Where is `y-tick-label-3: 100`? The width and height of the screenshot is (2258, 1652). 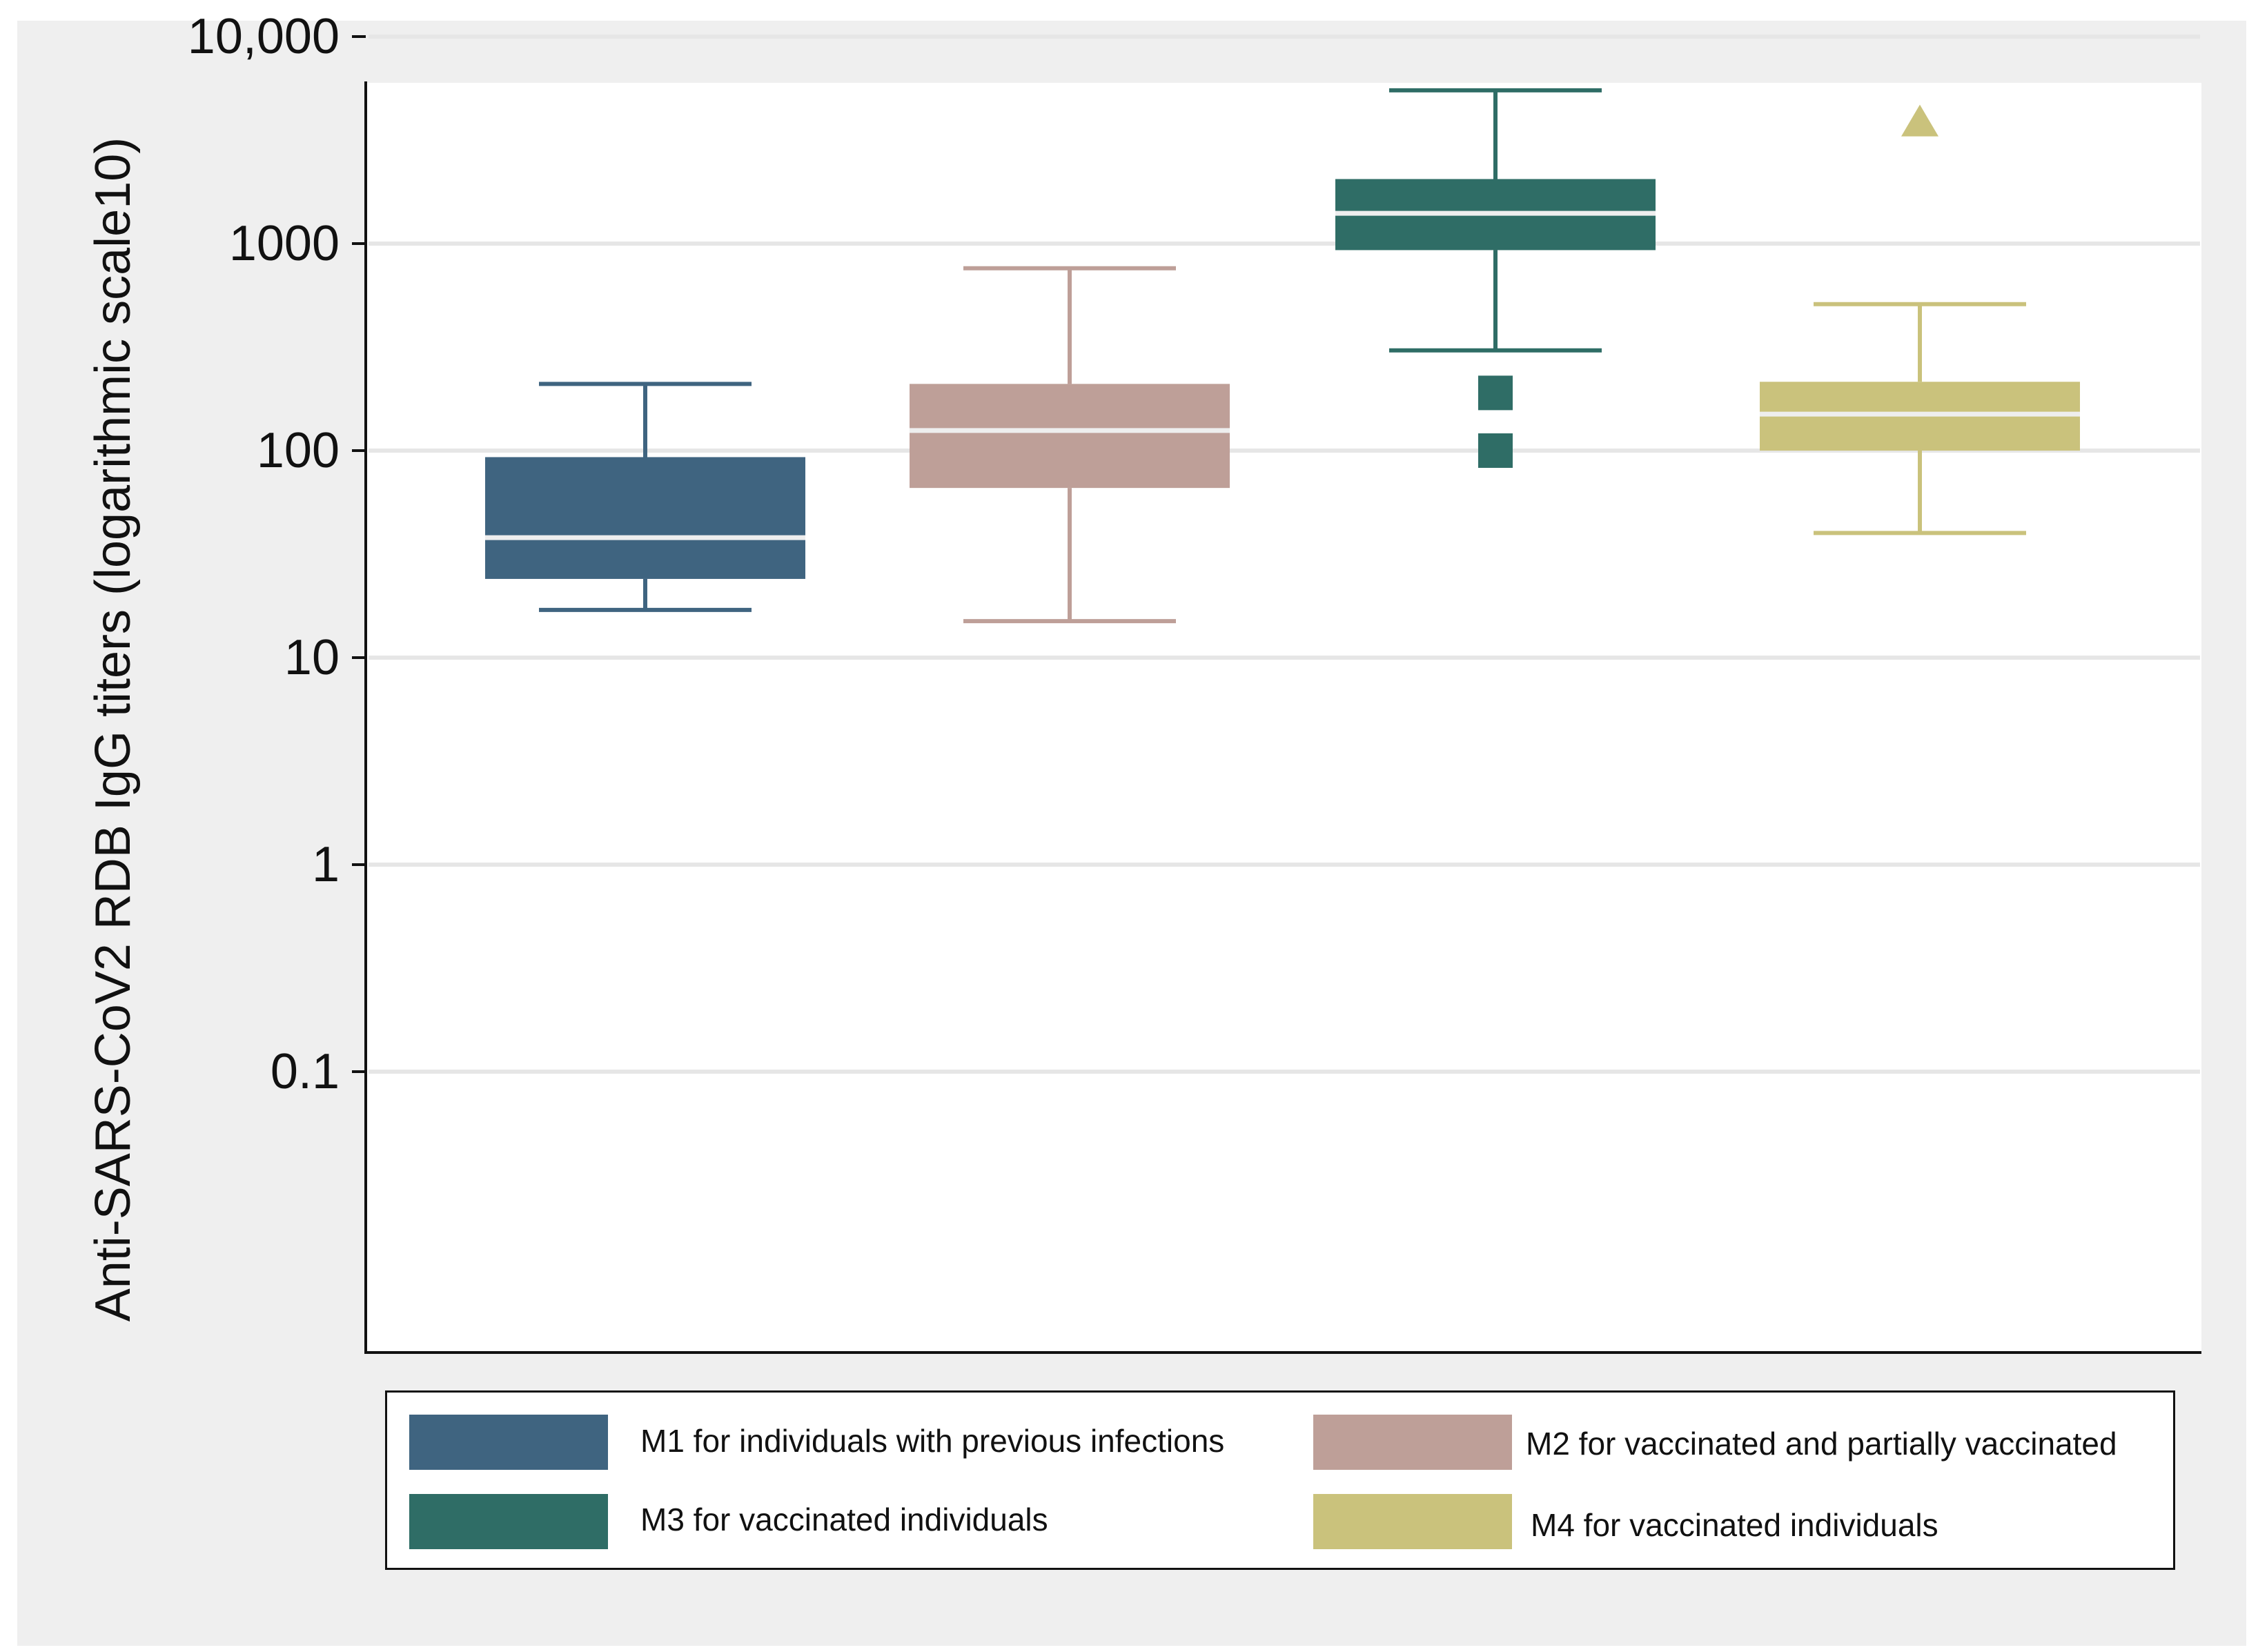 y-tick-label-3: 100 is located at coordinates (298, 450).